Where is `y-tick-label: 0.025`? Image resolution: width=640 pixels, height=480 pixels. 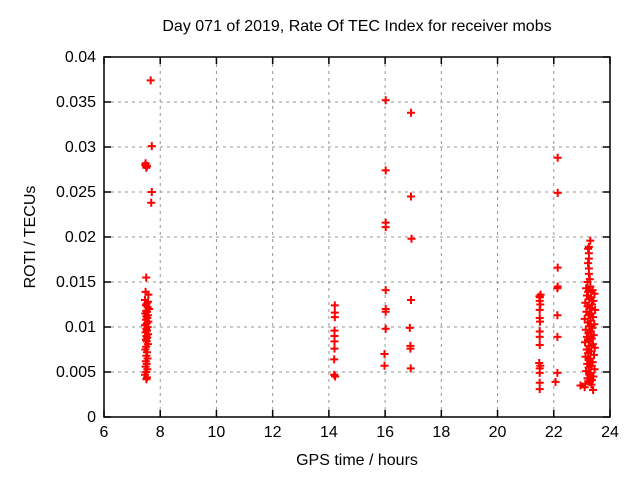
y-tick-label: 0.025 is located at coordinates (76, 192).